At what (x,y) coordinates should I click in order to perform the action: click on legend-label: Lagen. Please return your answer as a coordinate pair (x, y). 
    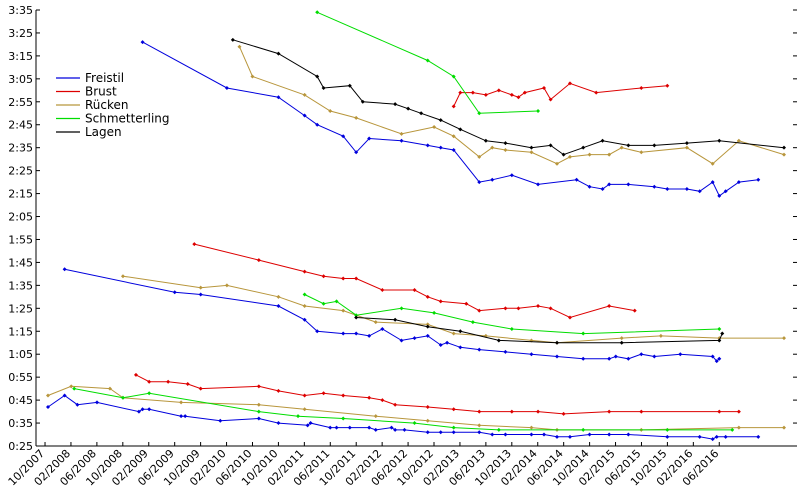
    Looking at the image, I should click on (103, 132).